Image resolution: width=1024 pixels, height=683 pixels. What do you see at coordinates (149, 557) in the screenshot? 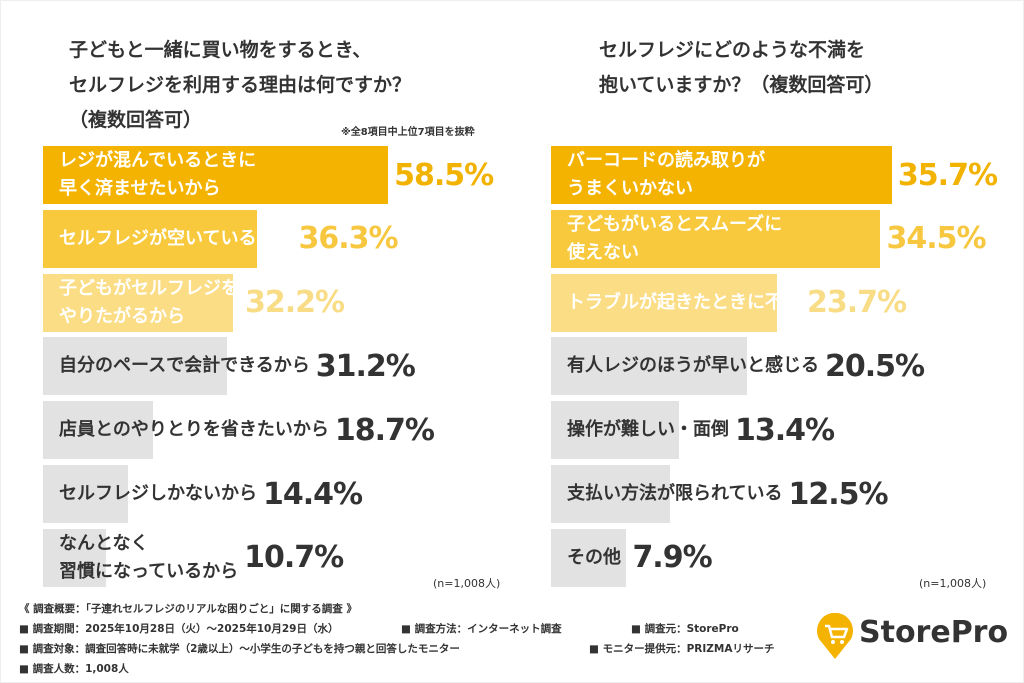
I see `category-label: なんとなく 習慣になっているから` at bounding box center [149, 557].